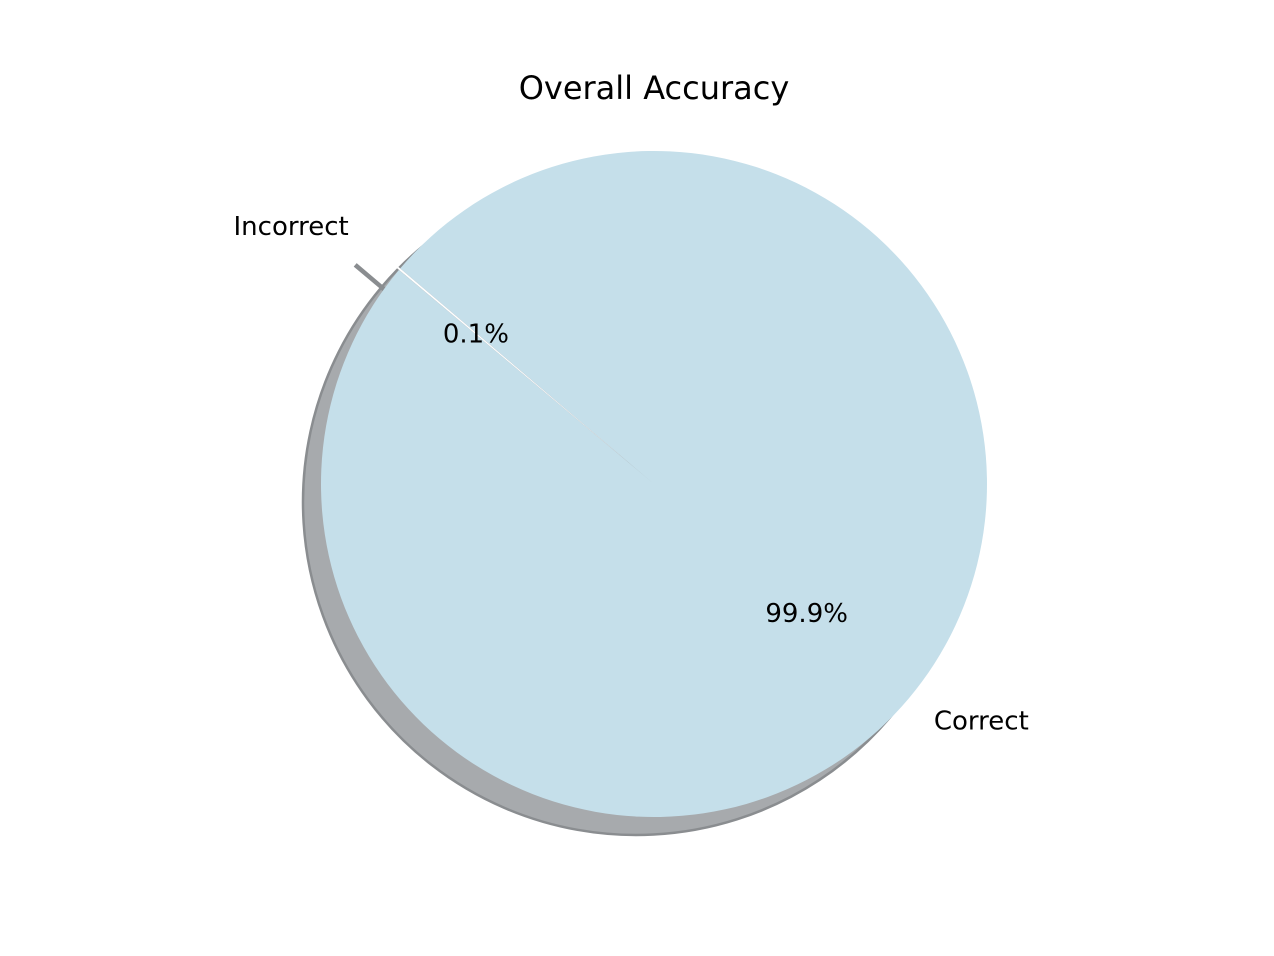 The image size is (1274, 956). I want to click on slice-percent-incorrect: 0.1%, so click(476, 335).